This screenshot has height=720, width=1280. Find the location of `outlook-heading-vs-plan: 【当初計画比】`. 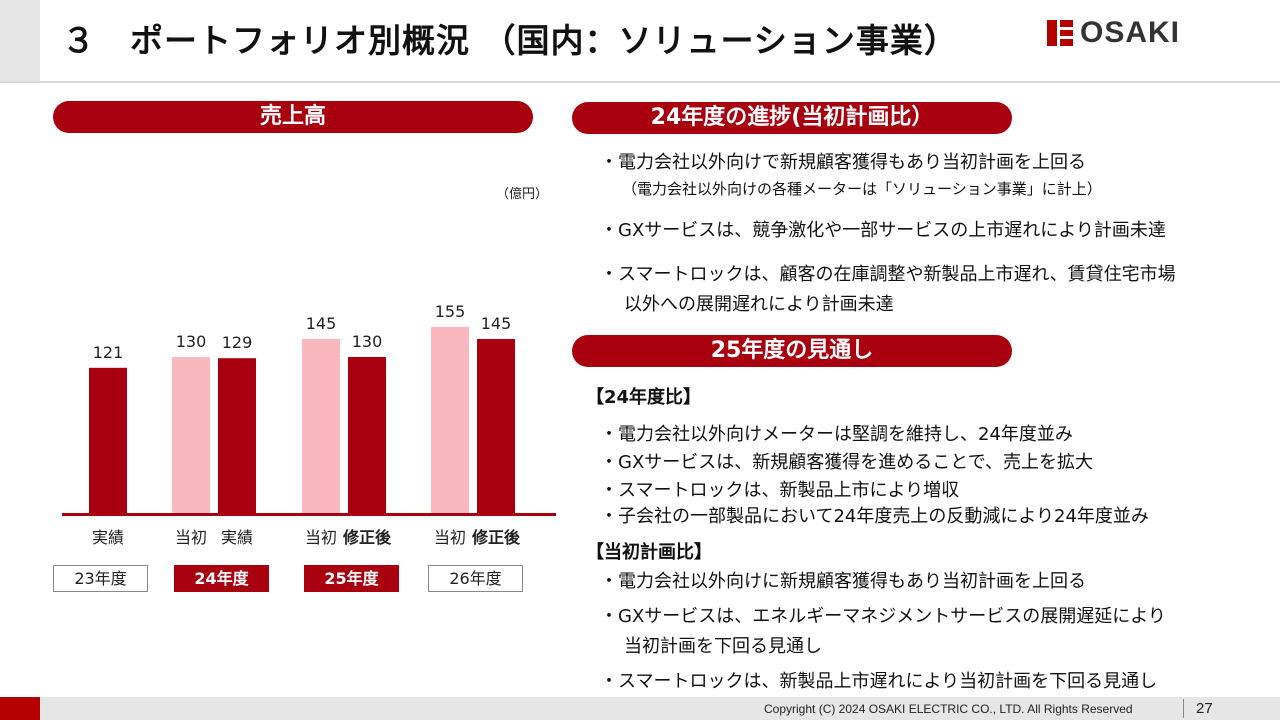

outlook-heading-vs-plan: 【当初計画比】 is located at coordinates (649, 552).